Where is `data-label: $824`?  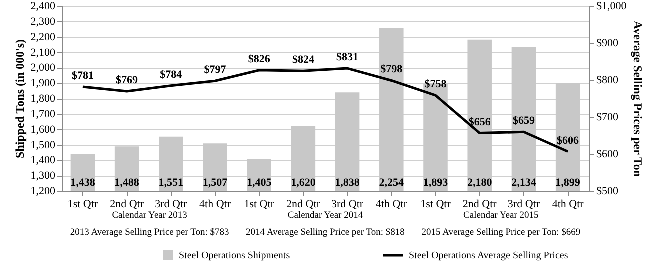
data-label: $824 is located at coordinates (303, 60).